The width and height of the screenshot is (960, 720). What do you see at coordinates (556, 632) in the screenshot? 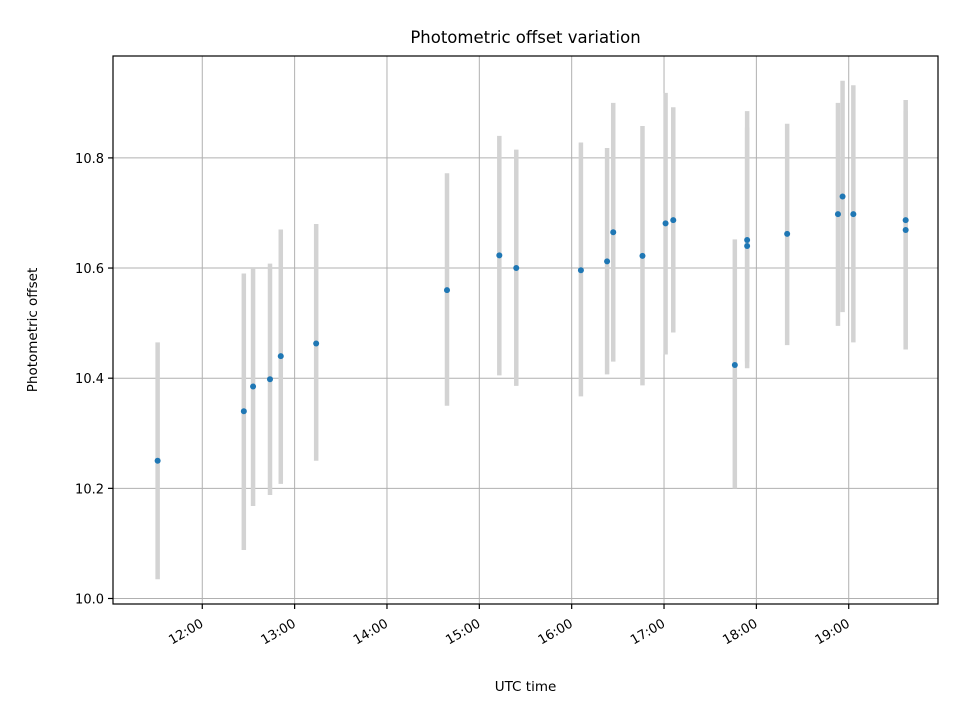
I see `x-tick-label: 16:00` at bounding box center [556, 632].